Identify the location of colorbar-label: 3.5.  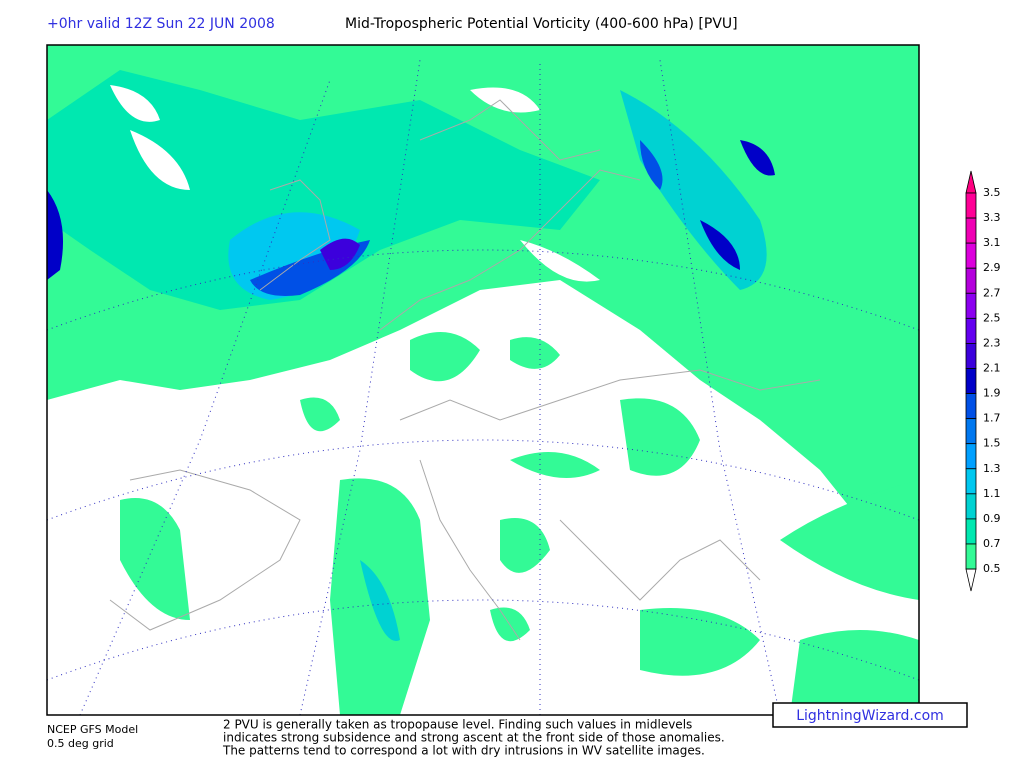
(992, 192).